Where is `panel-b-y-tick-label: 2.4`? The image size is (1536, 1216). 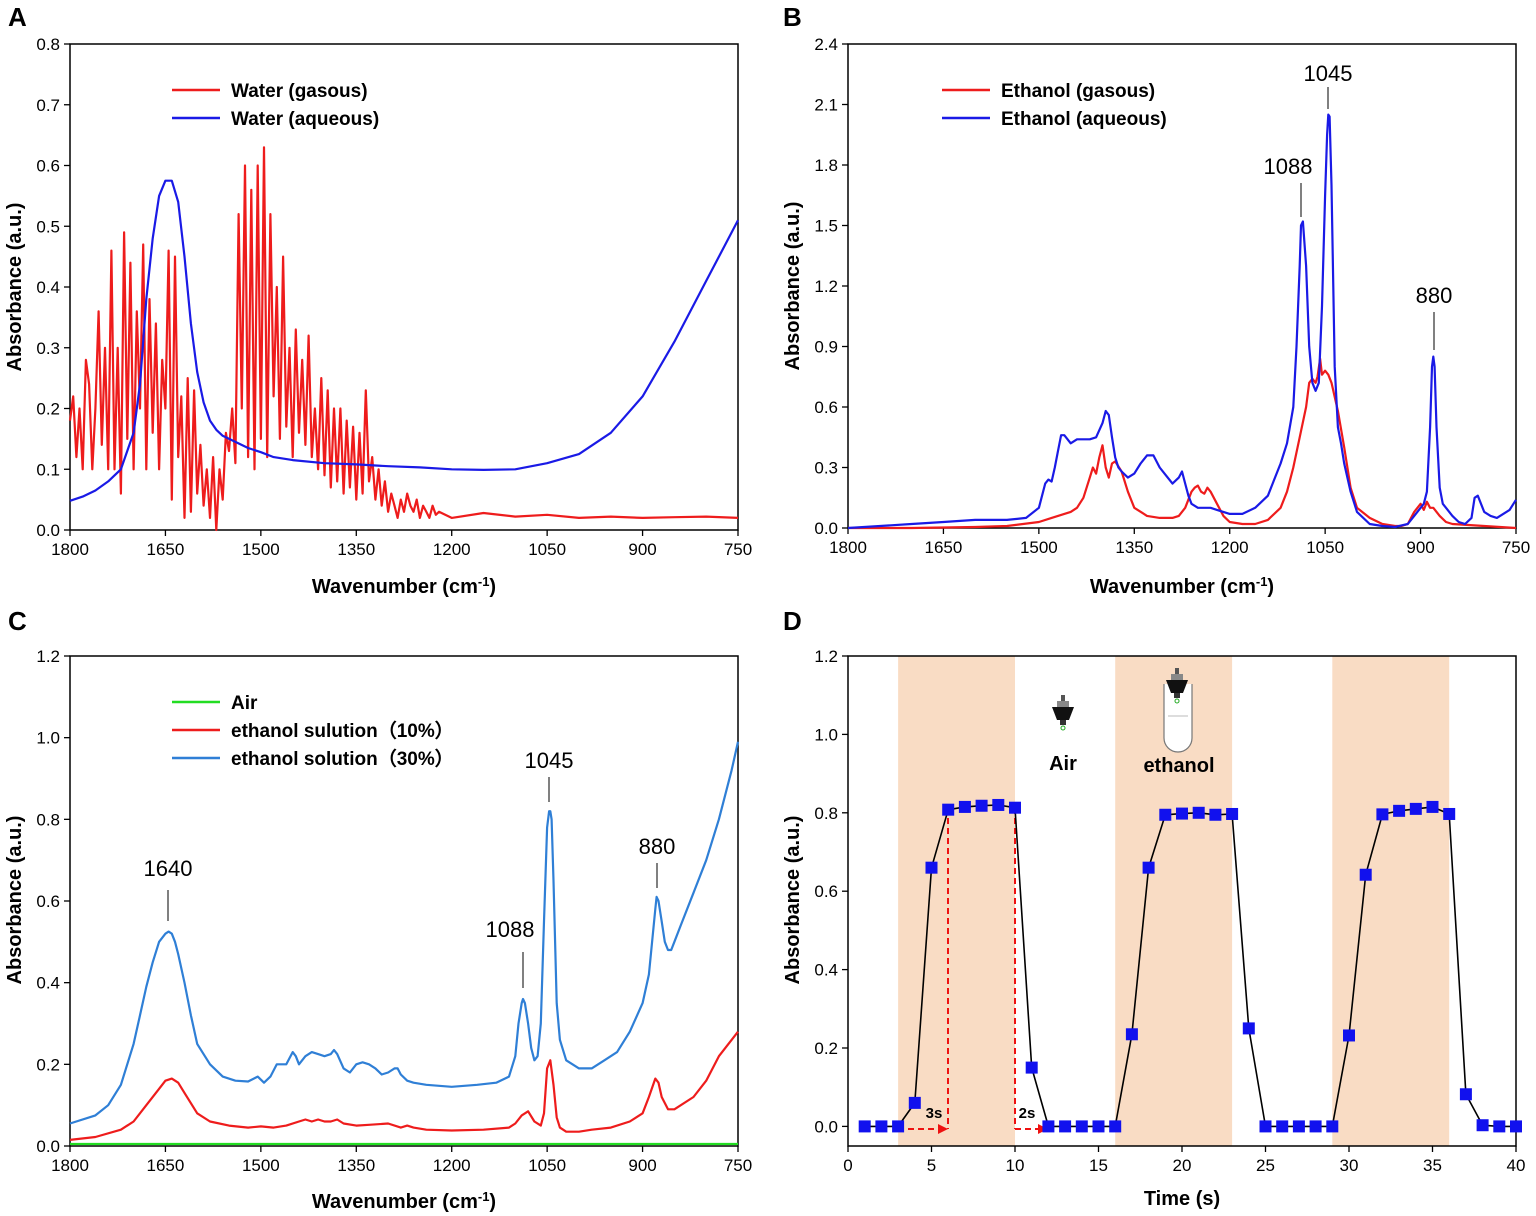 panel-b-y-tick-label: 2.4 is located at coordinates (826, 44).